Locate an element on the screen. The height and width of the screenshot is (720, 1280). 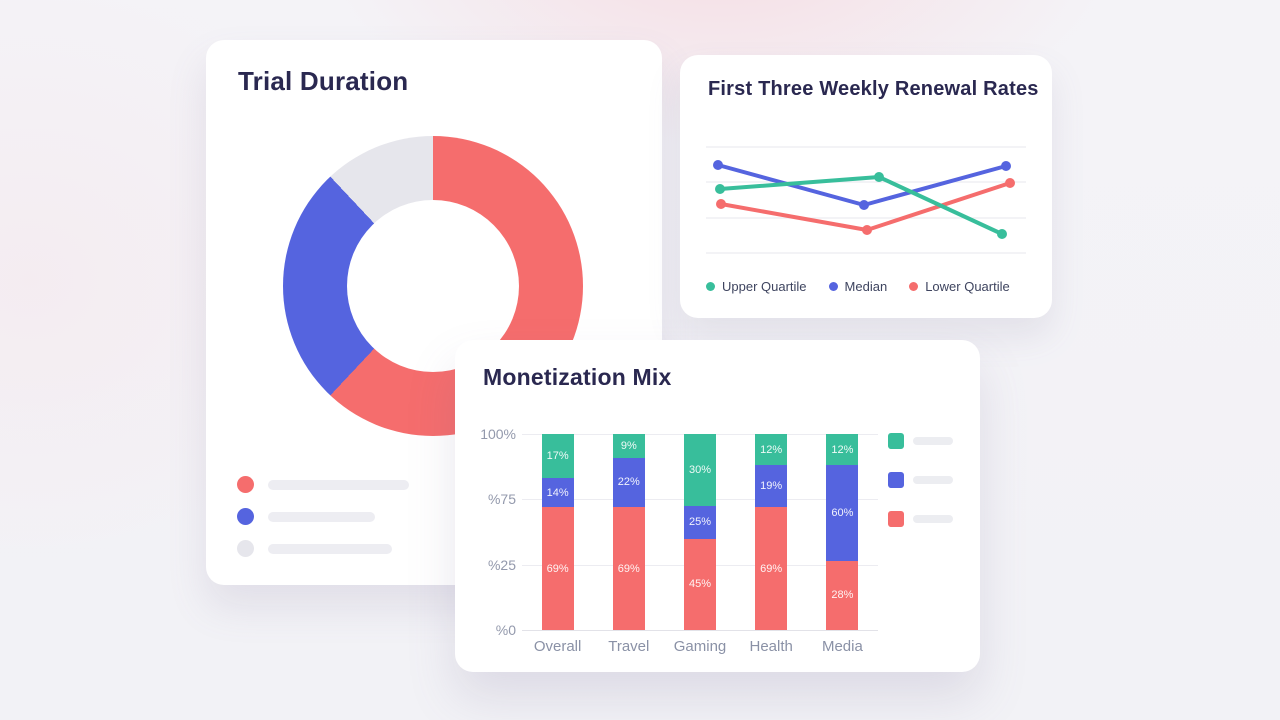
legend-label: Lower Quartile is located at coordinates (967, 286).